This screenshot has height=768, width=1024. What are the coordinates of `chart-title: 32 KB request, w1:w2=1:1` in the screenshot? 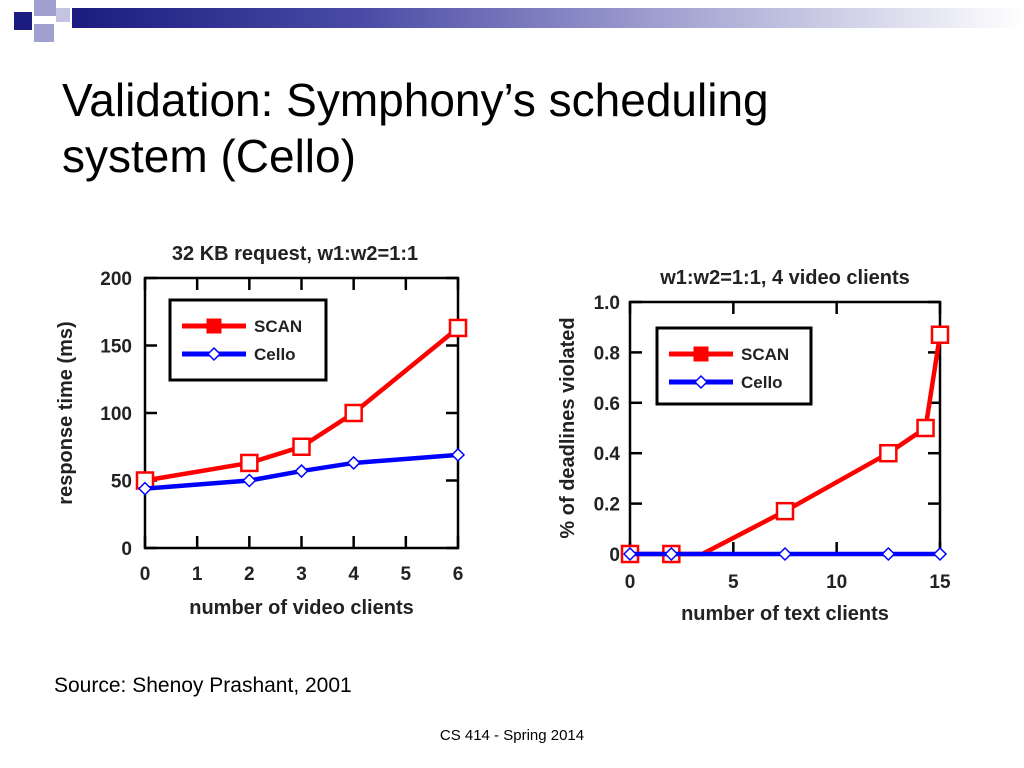 It's located at (295, 254).